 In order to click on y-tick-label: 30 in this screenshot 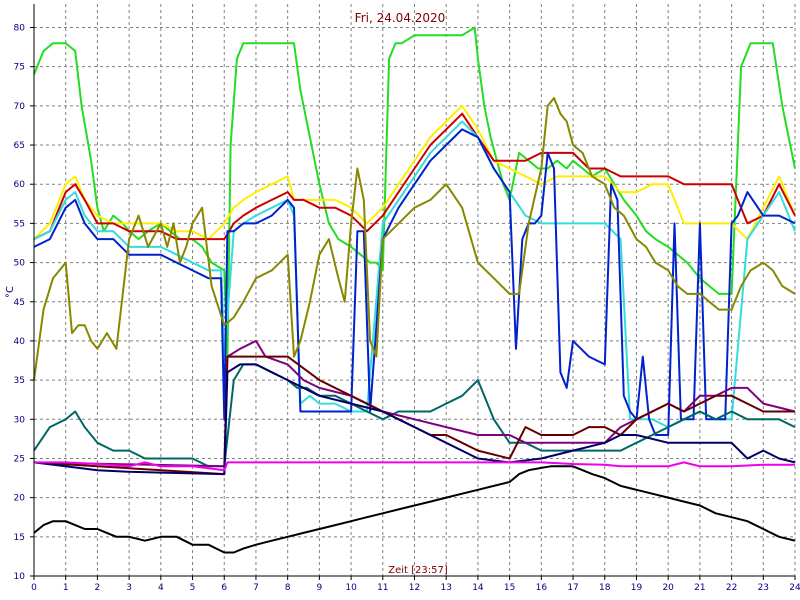, I will do `click(20, 420)`.